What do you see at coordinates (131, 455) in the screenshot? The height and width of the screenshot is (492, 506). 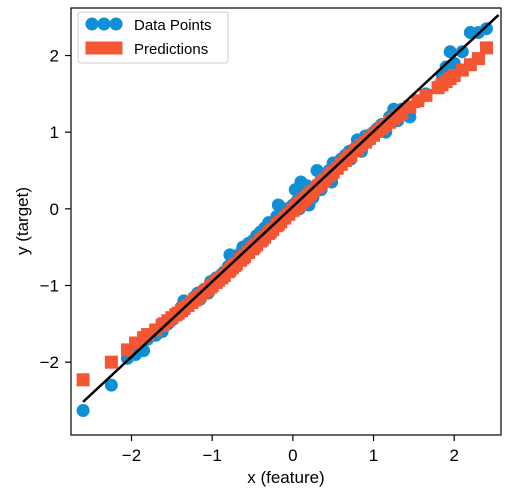 I see `x-tick-label: −2` at bounding box center [131, 455].